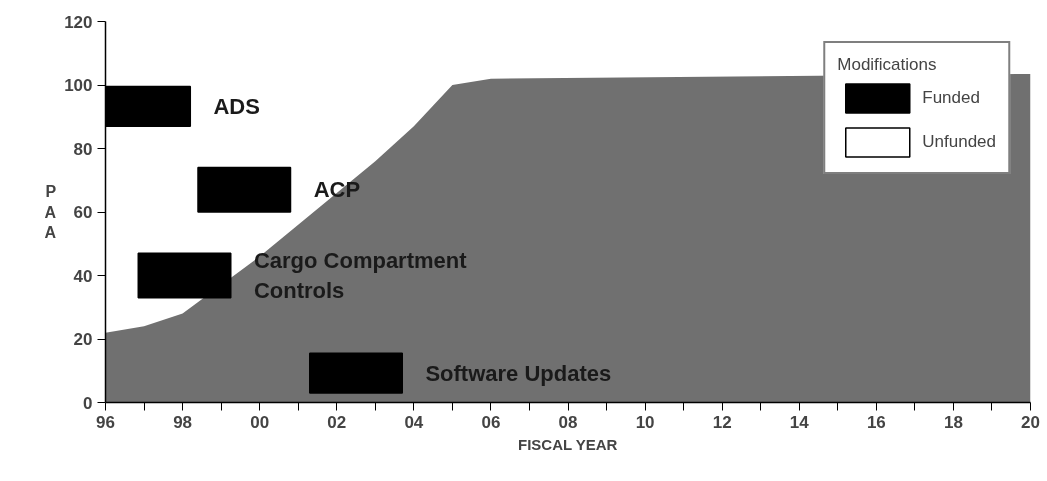  I want to click on y-tick-label: 80, so click(83, 149).